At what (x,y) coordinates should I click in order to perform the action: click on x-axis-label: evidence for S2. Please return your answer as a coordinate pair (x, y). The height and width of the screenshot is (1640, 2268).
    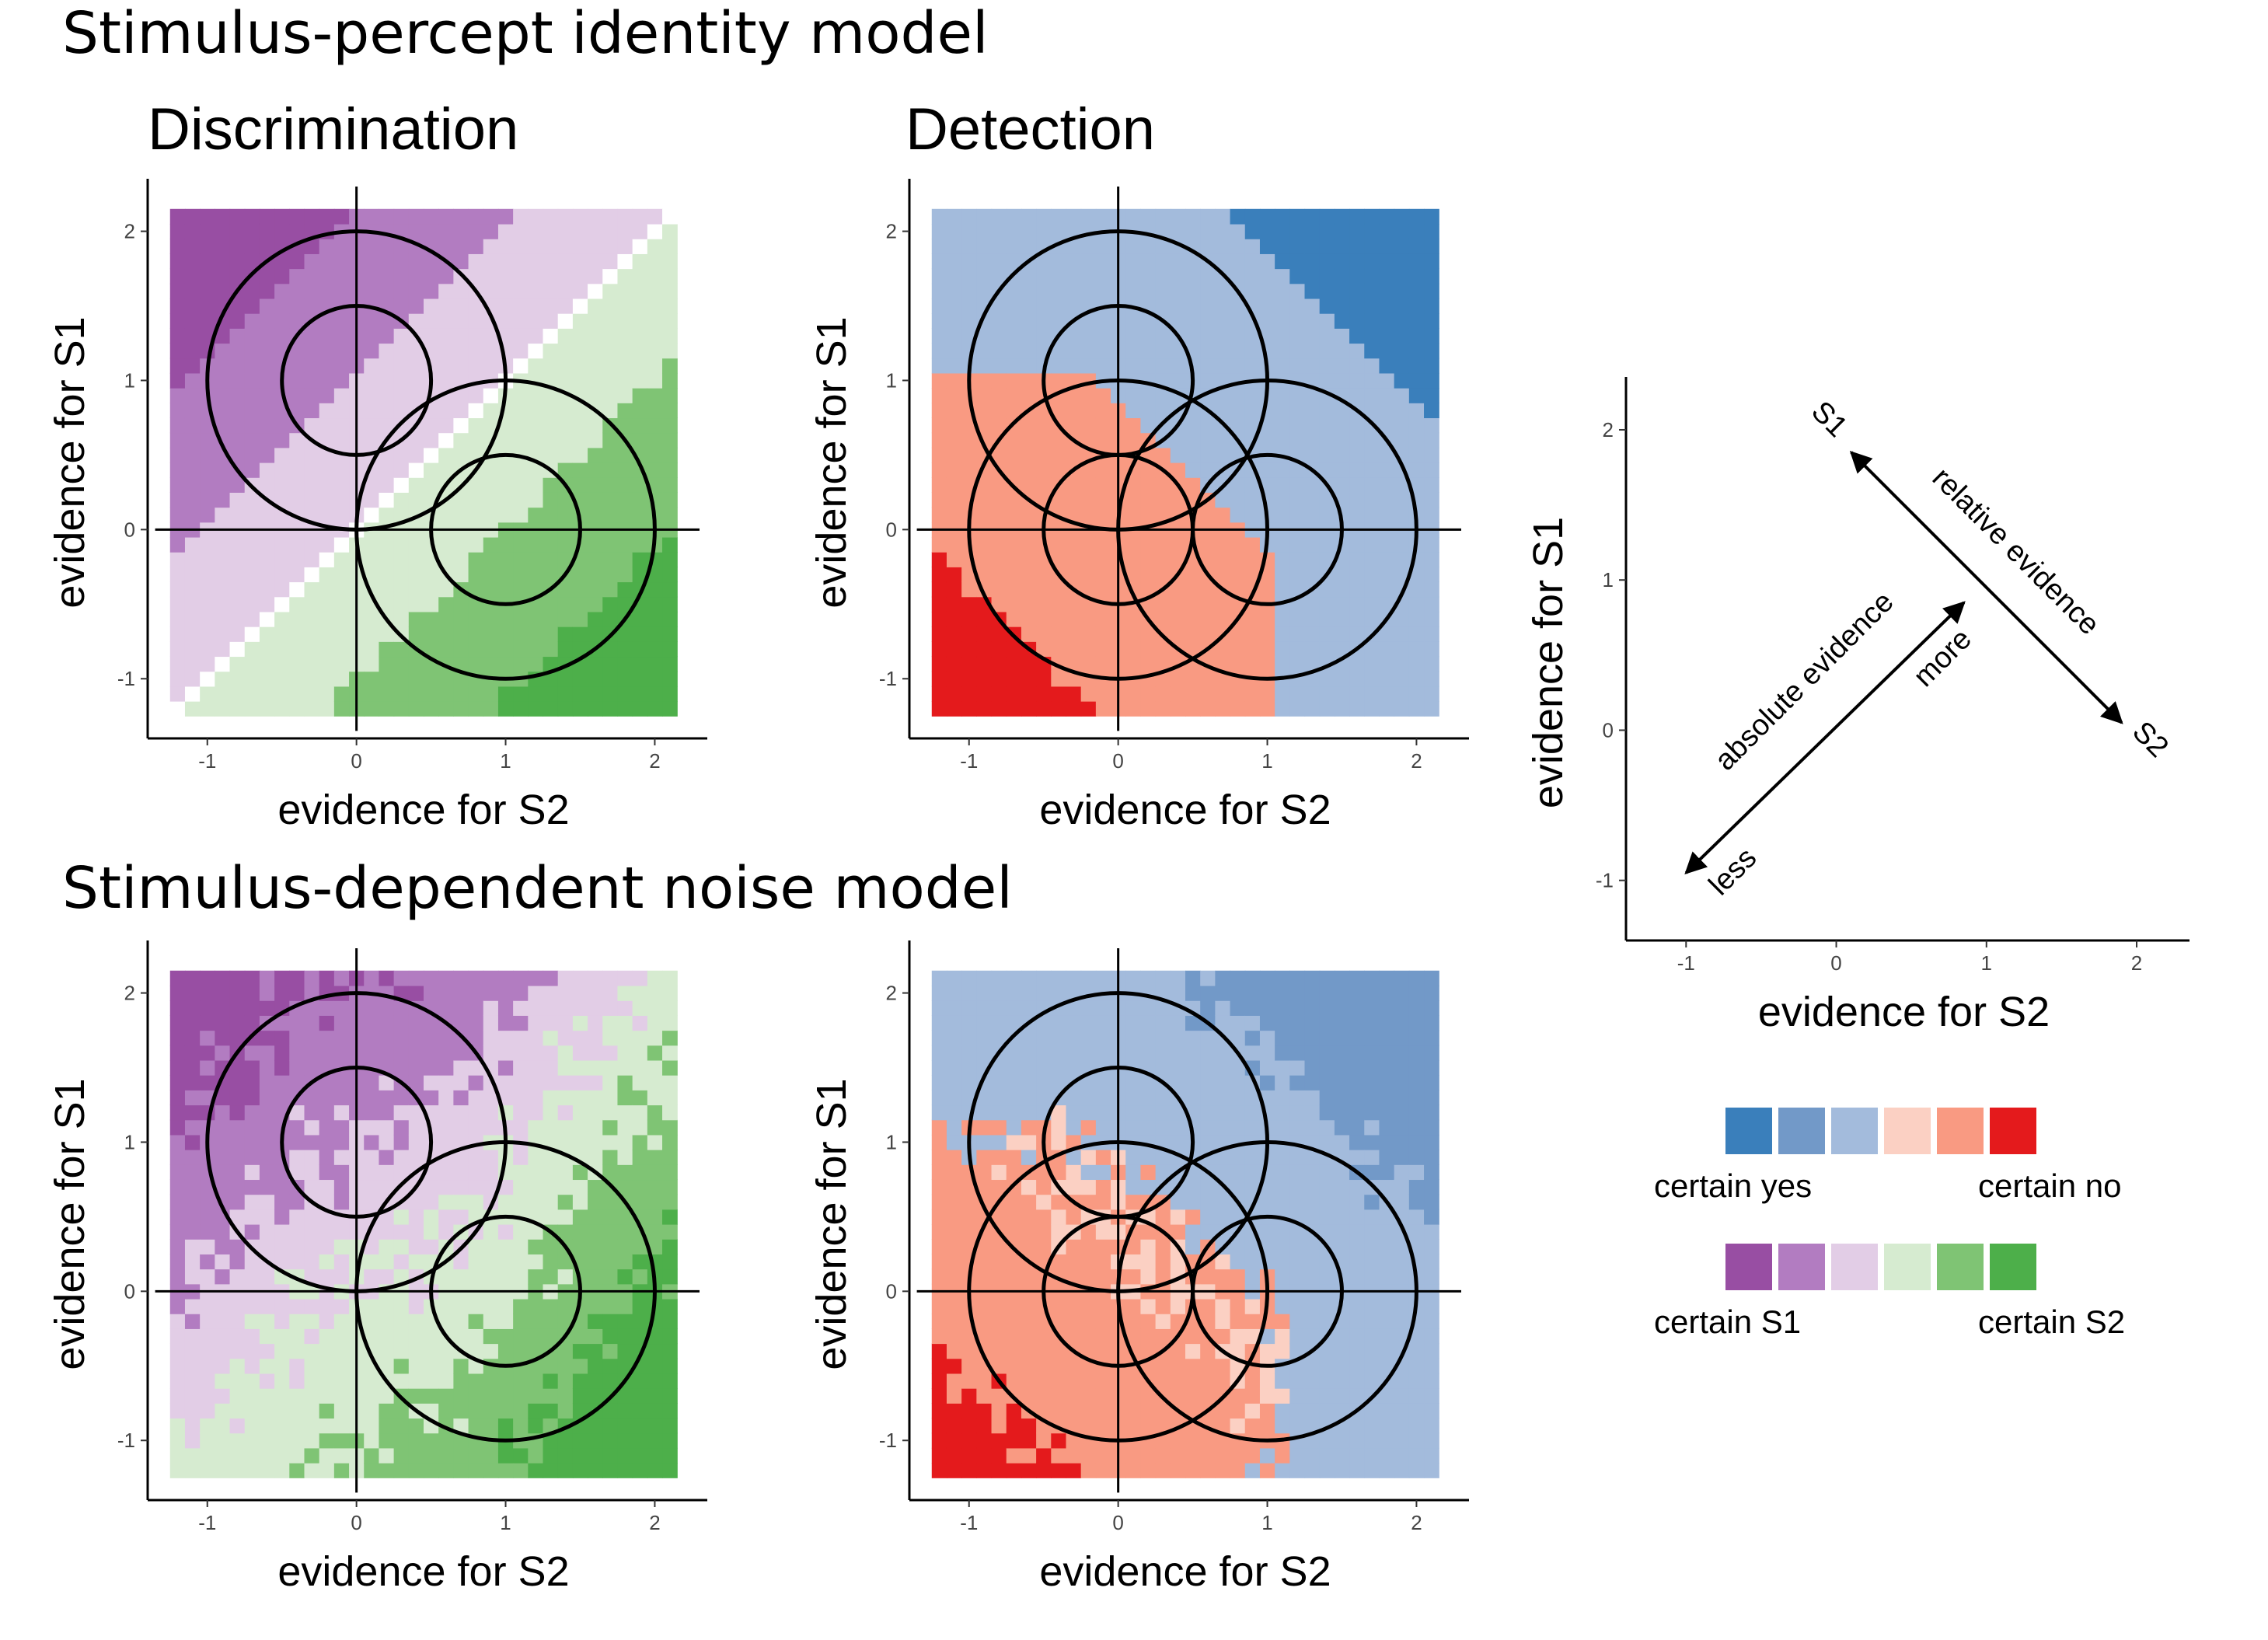
    Looking at the image, I should click on (423, 810).